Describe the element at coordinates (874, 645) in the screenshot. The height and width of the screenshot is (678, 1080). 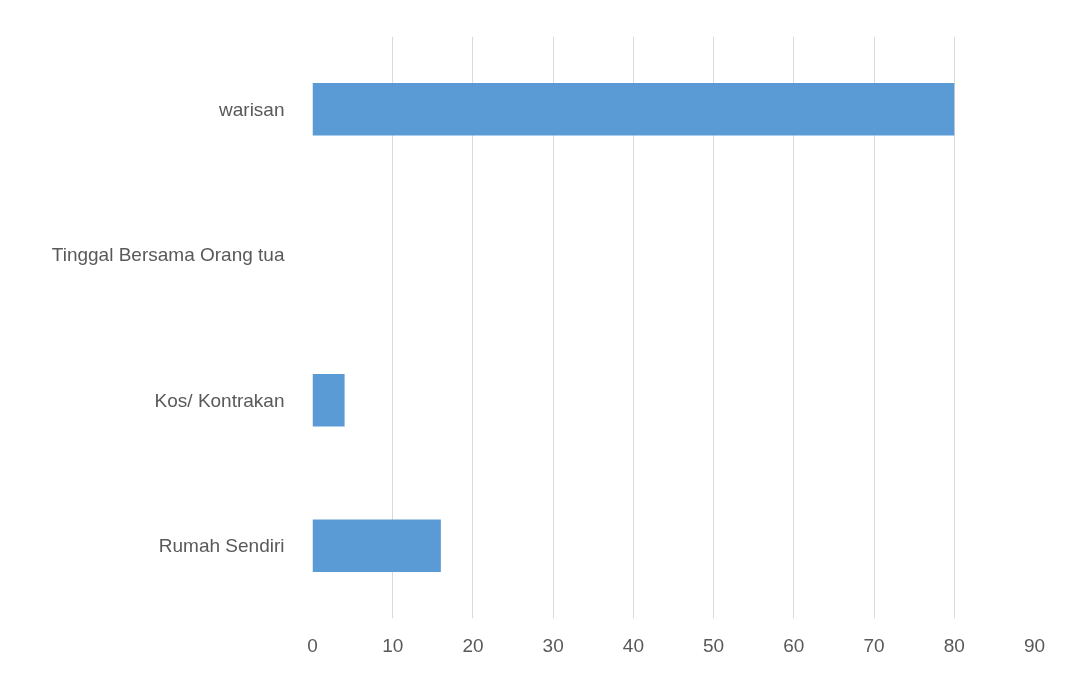
I see `x-tick-label: 70` at that location.